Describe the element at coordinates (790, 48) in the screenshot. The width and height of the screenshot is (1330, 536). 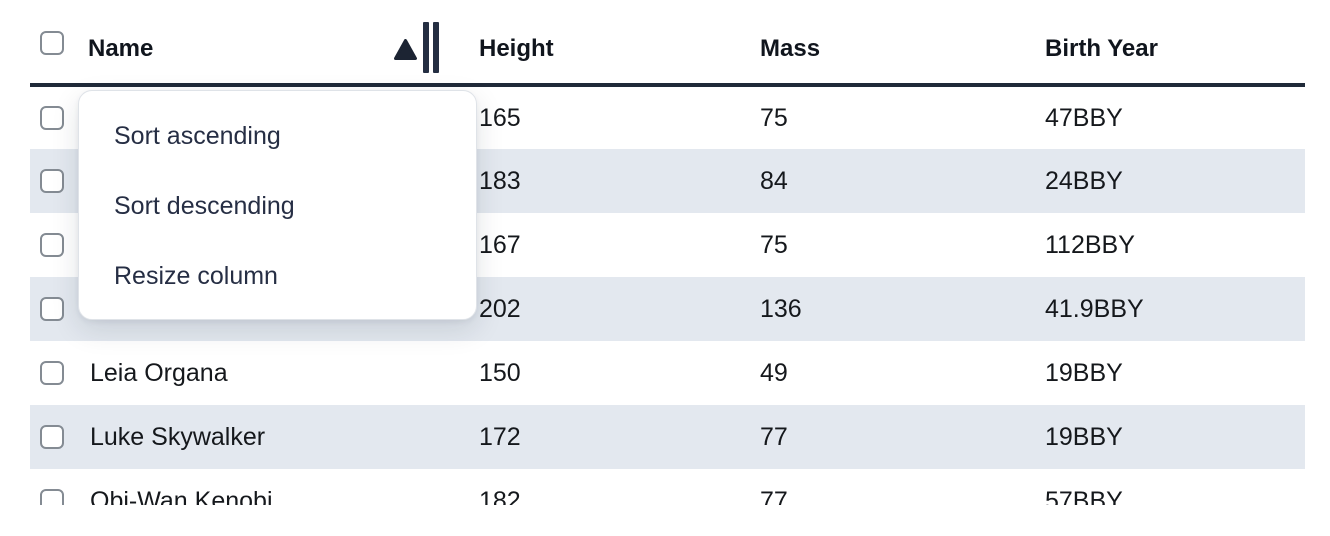
I see `column-header-mass-label: Mass` at that location.